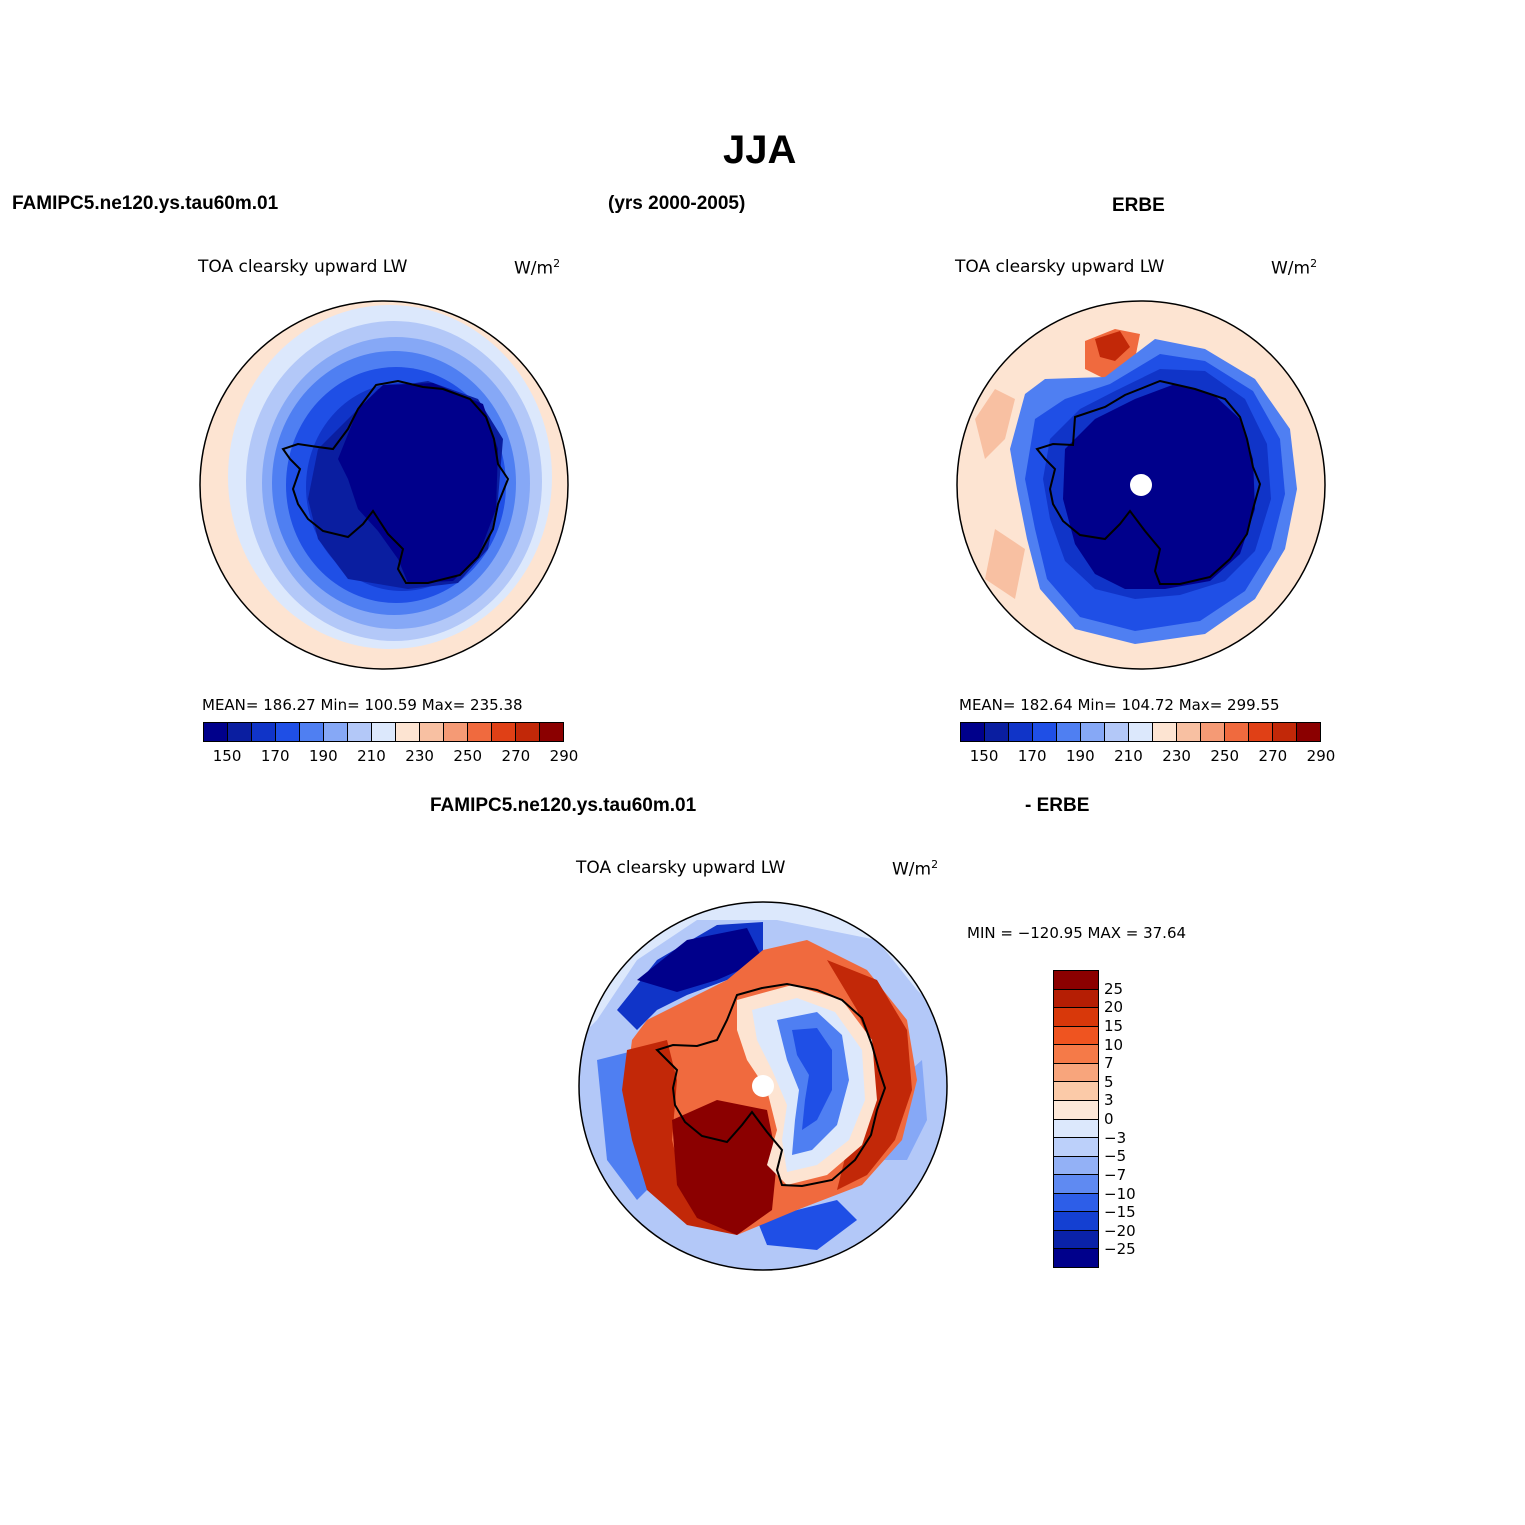  Describe the element at coordinates (1114, 988) in the screenshot. I see `colorbar-tick-label: 25` at that location.